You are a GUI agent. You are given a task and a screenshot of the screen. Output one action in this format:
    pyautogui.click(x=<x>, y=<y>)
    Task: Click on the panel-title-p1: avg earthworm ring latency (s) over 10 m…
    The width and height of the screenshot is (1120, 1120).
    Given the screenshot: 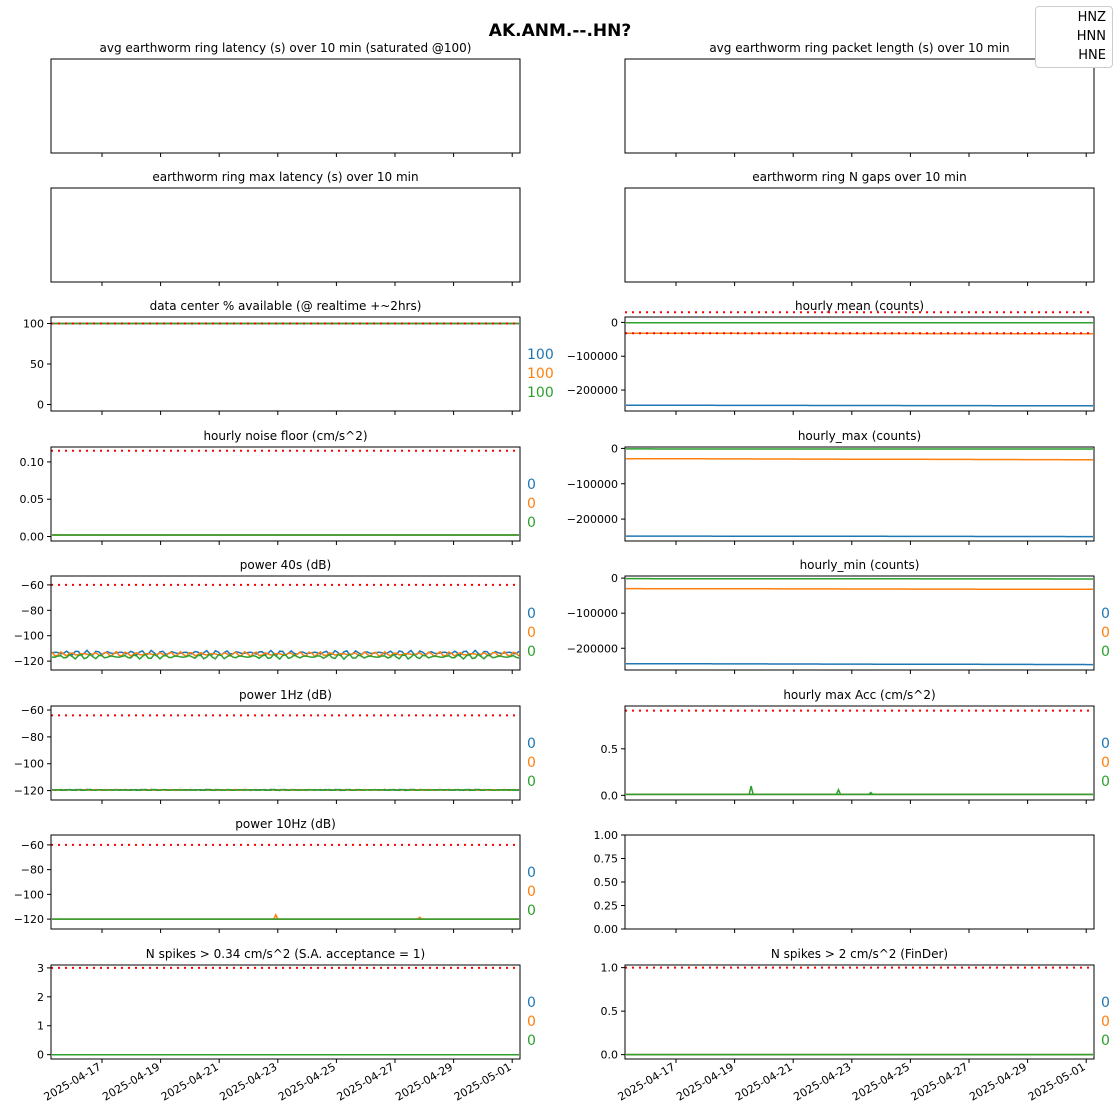 What is the action you would take?
    pyautogui.click(x=286, y=48)
    